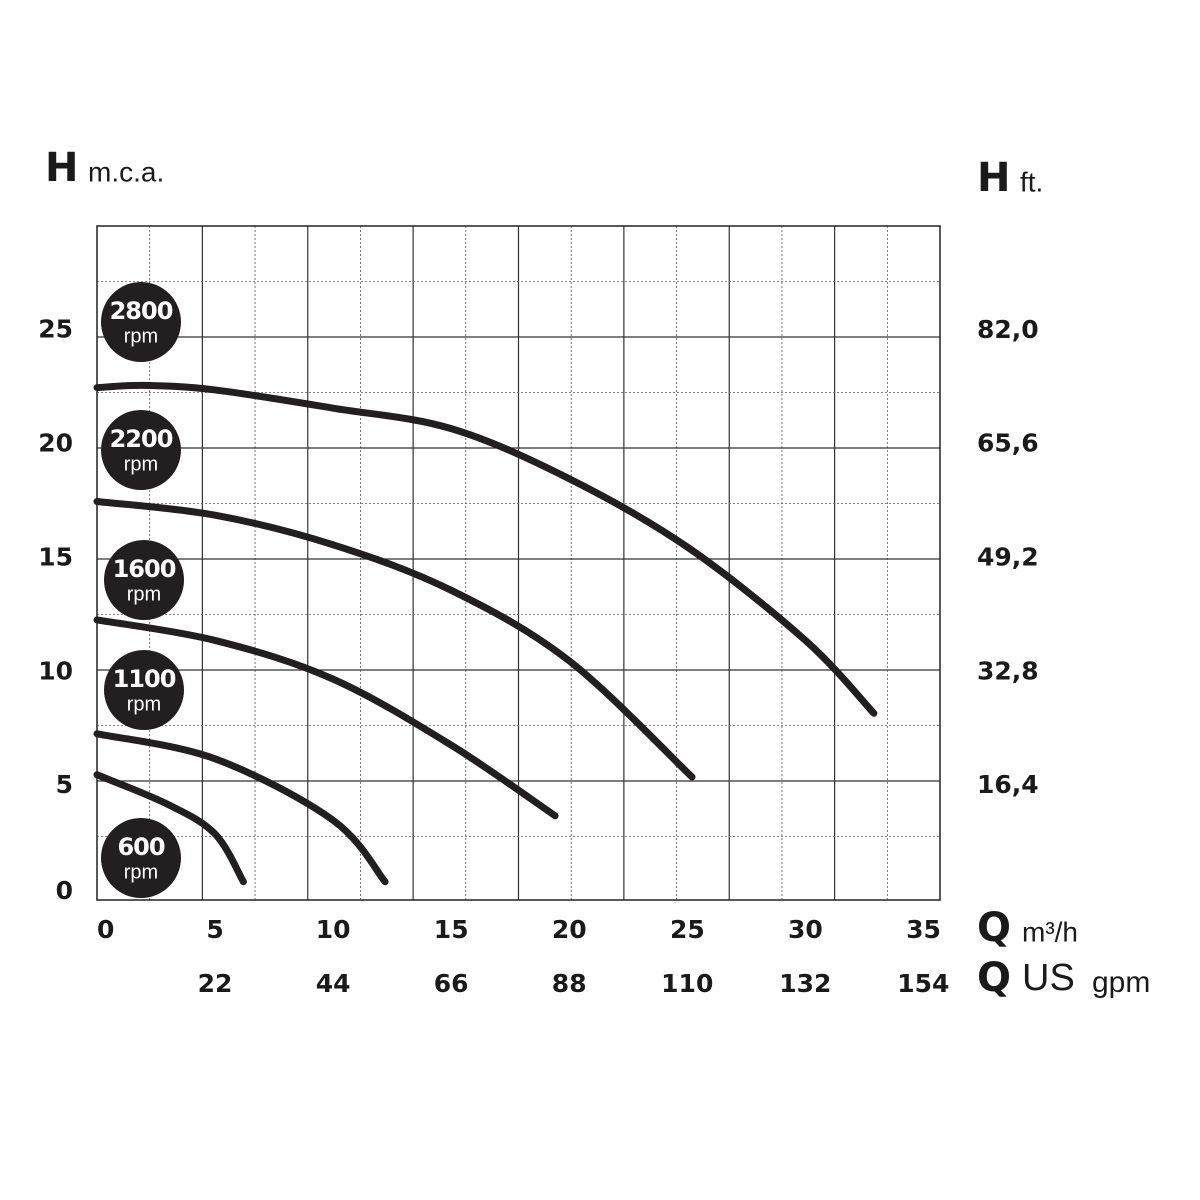  I want to click on x2-tick-label: 154, so click(923, 983).